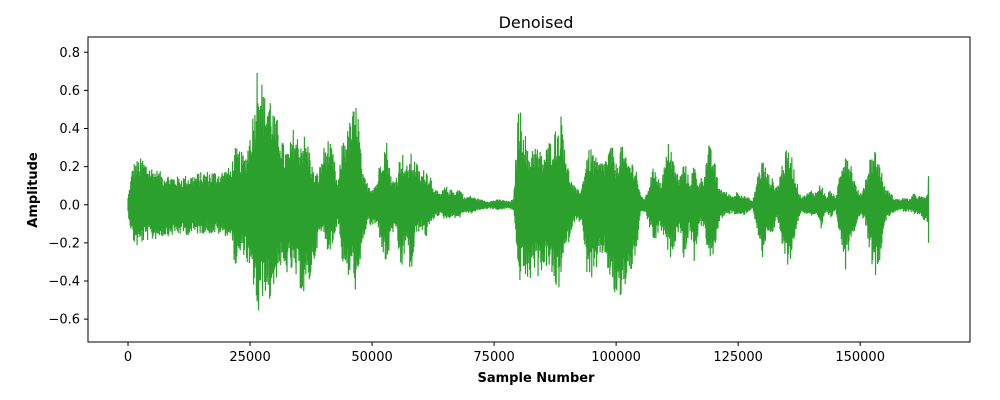 This screenshot has width=1000, height=400. I want to click on y-tick-label: −0.6, so click(64, 320).